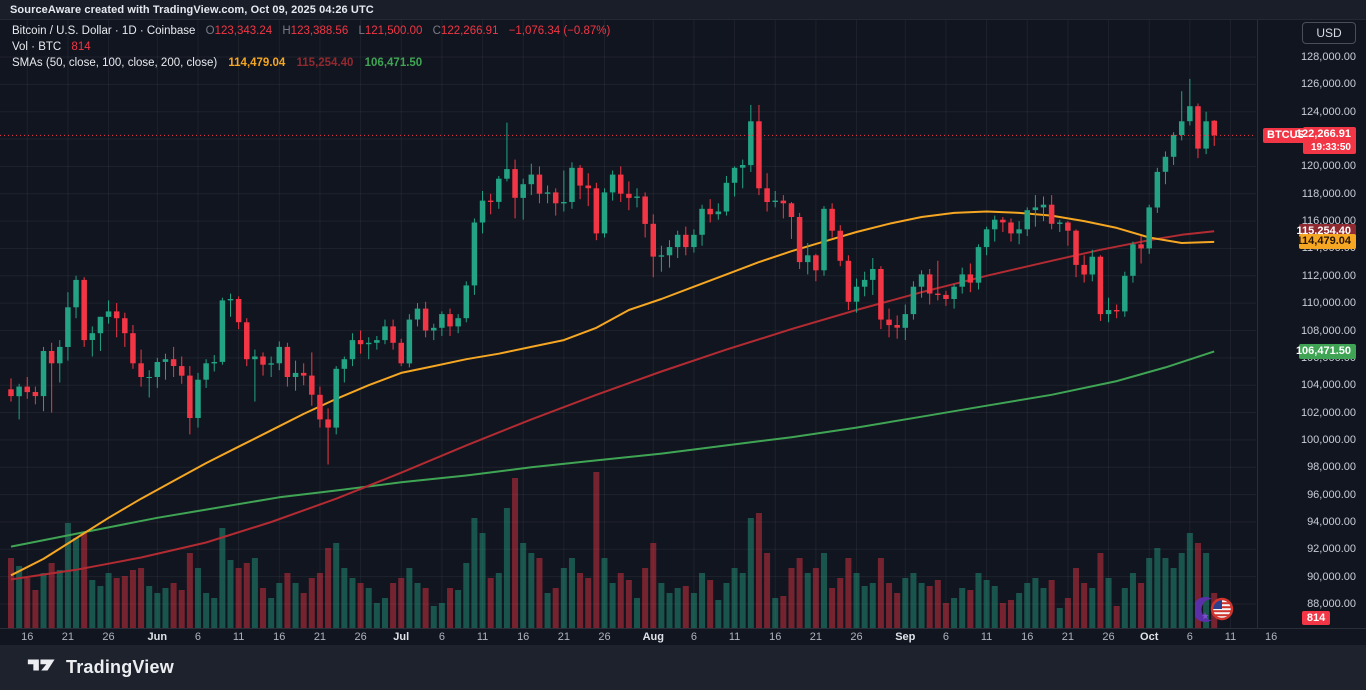 The width and height of the screenshot is (1366, 690). What do you see at coordinates (286, 31) in the screenshot?
I see `high-label: H` at bounding box center [286, 31].